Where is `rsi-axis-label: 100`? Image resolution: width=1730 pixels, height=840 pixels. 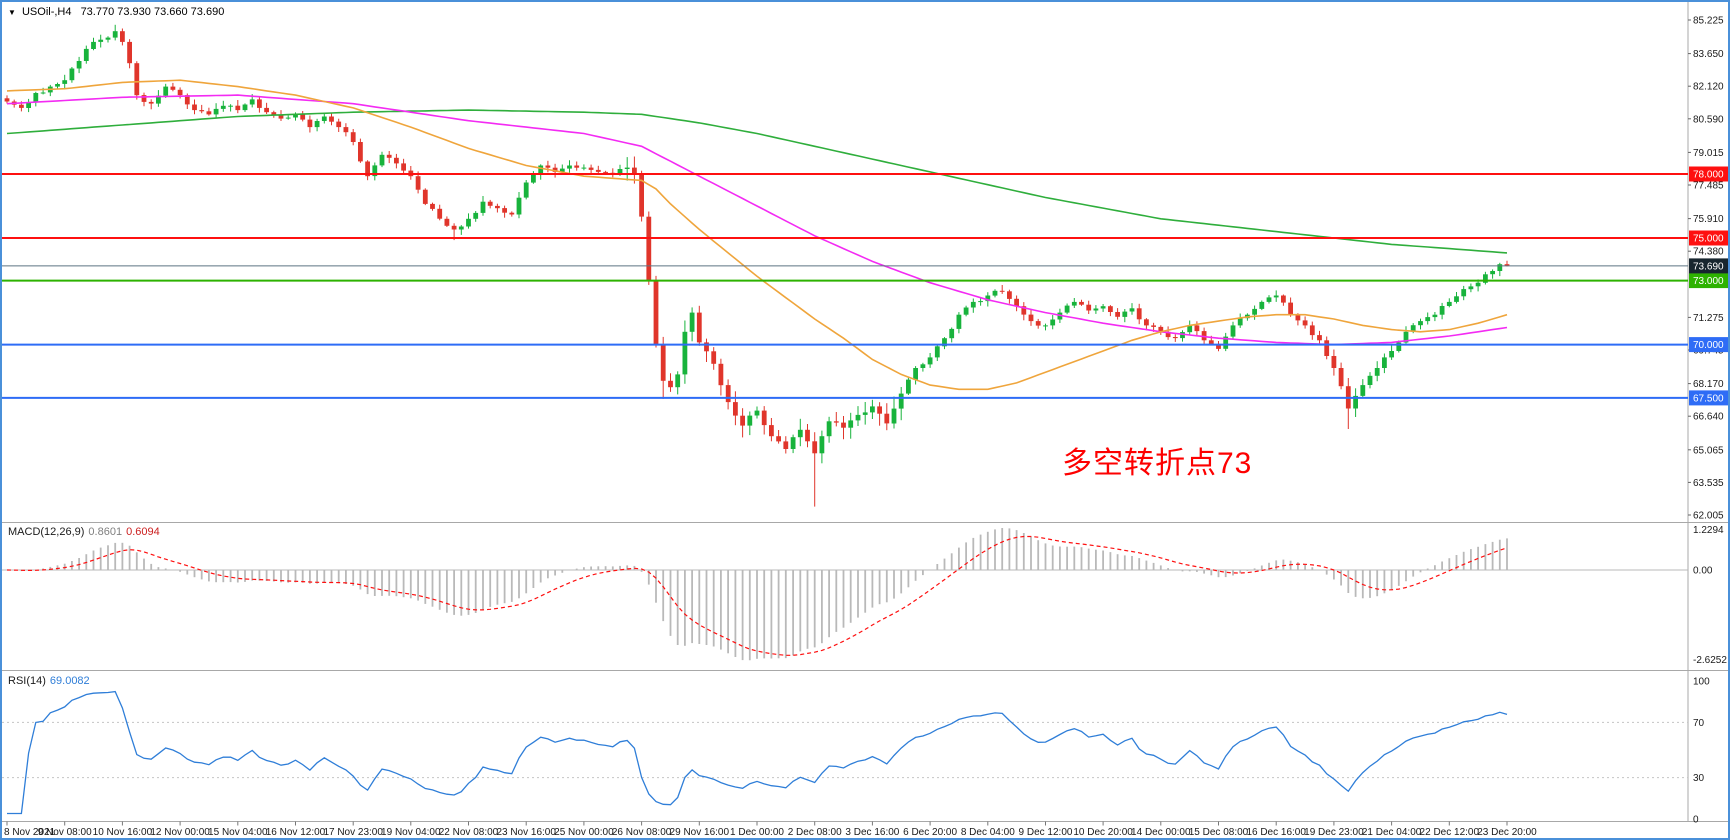 rsi-axis-label: 100 is located at coordinates (1701, 682).